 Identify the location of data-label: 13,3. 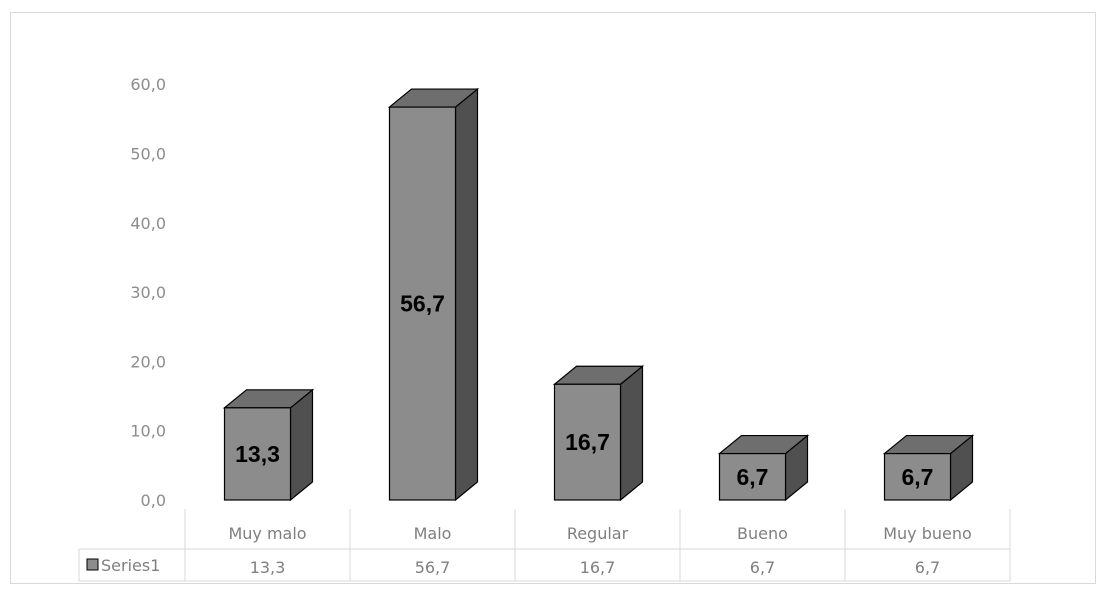
(257, 454).